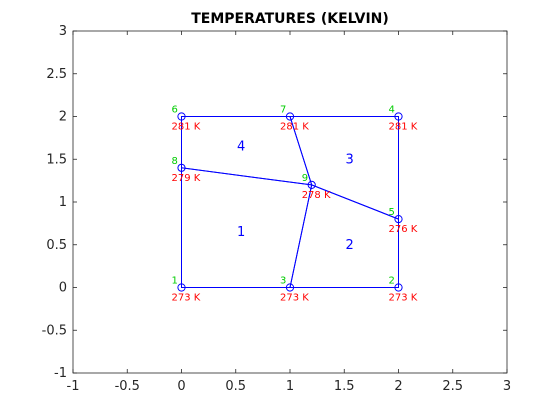 The width and height of the screenshot is (560, 420). I want to click on x-tick-label: 0, so click(181, 386).